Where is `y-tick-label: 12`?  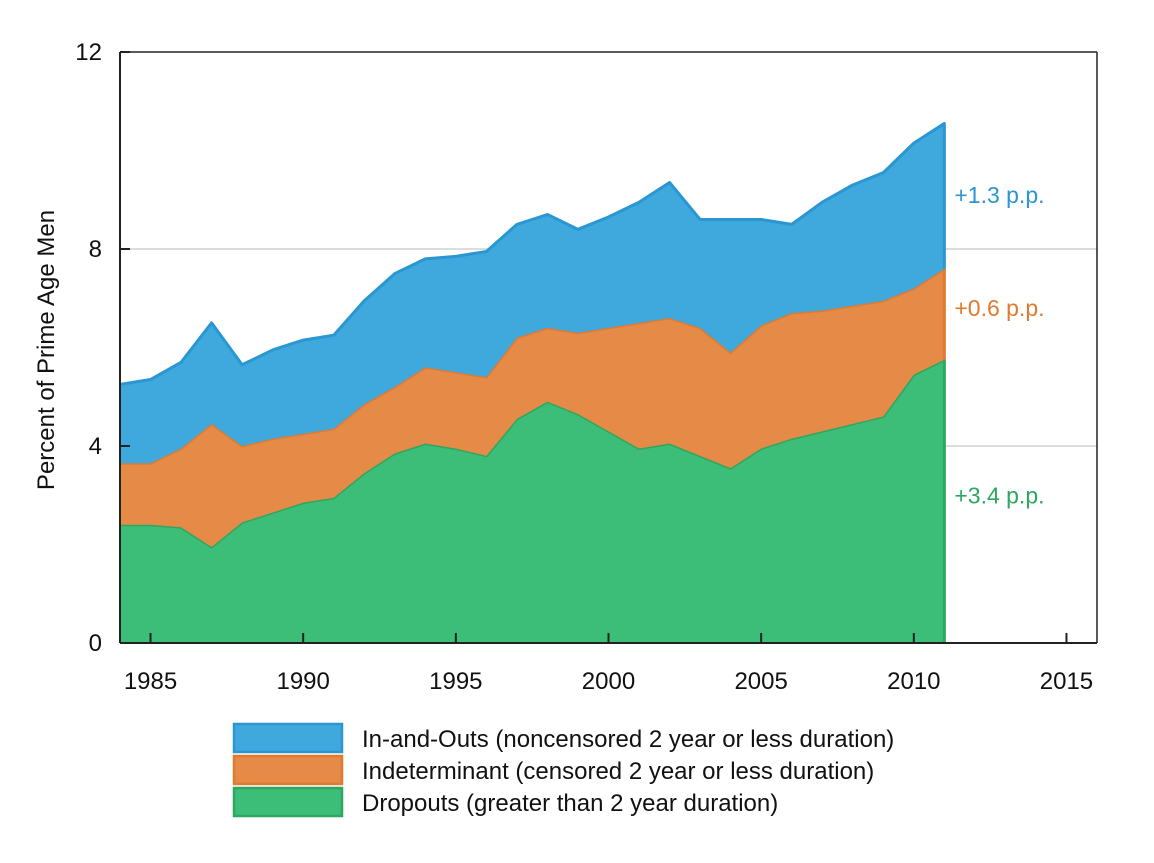 y-tick-label: 12 is located at coordinates (88, 52).